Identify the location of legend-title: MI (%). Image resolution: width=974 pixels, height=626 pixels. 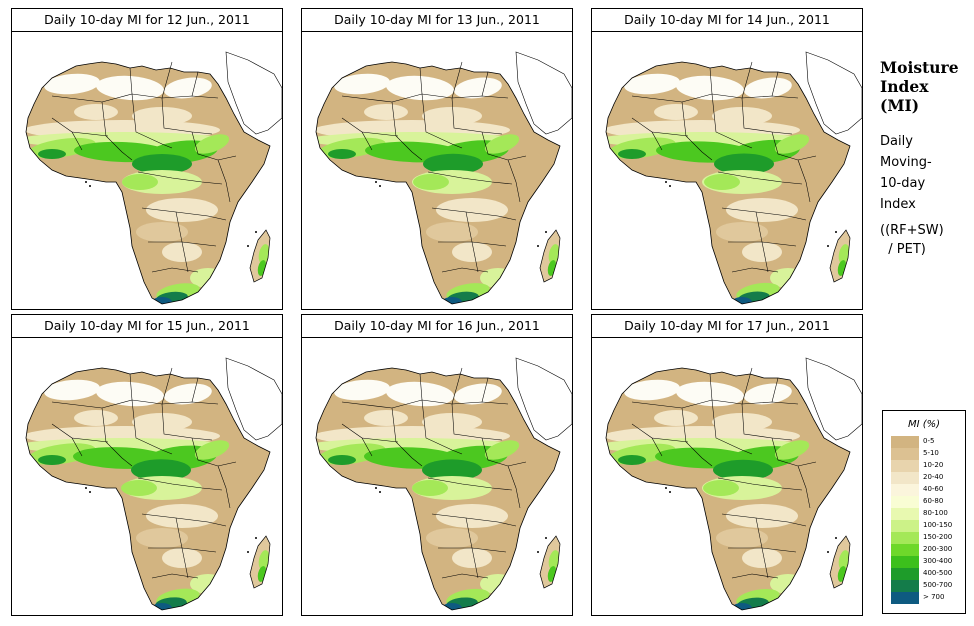
(924, 424).